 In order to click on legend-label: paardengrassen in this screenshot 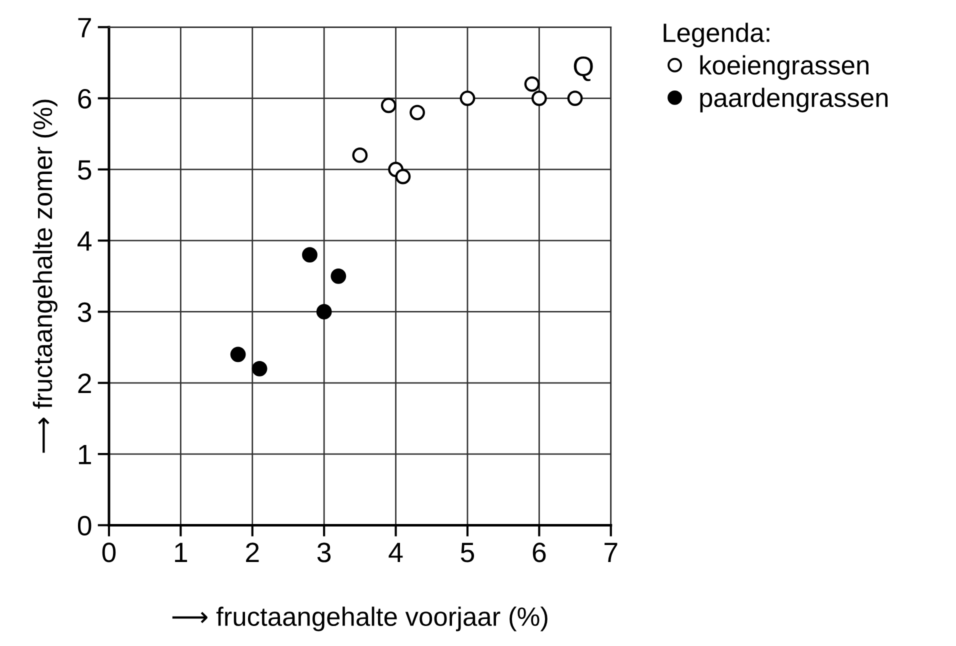, I will do `click(794, 100)`.